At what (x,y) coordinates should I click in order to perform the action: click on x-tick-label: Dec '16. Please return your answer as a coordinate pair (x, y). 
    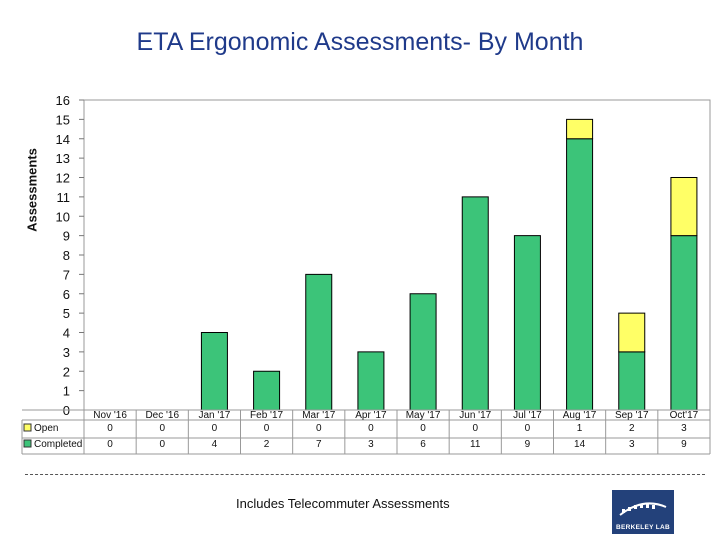
    Looking at the image, I should click on (162, 415).